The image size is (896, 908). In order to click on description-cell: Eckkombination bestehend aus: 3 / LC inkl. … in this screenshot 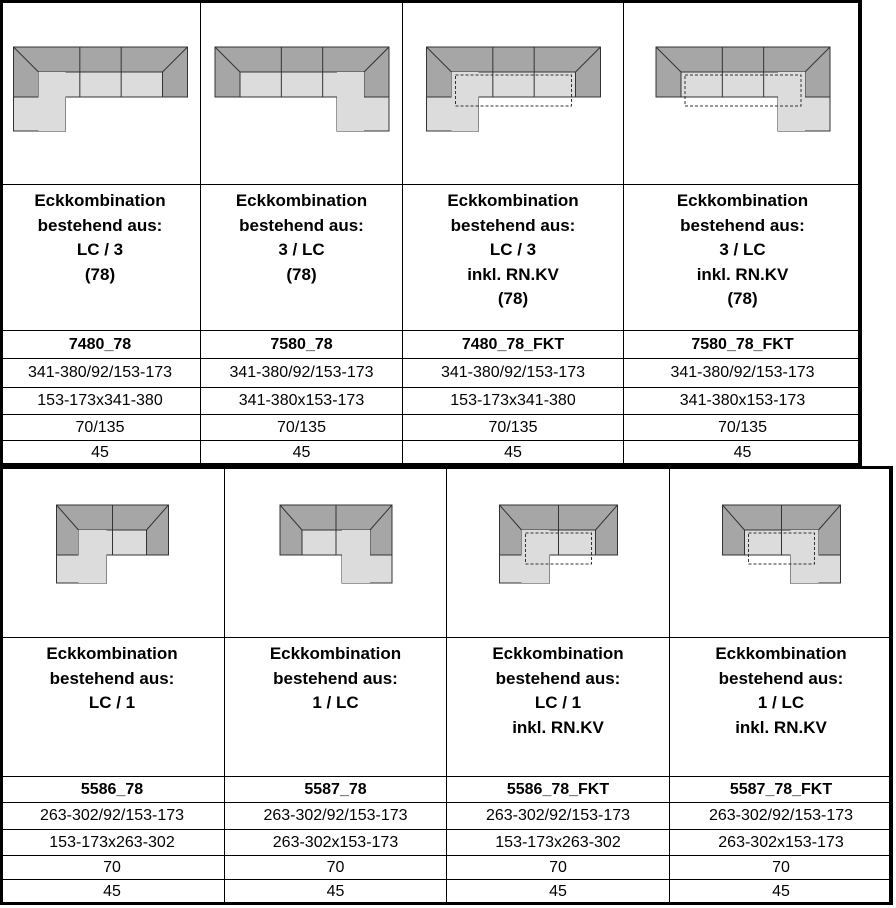, I will do `click(743, 258)`.